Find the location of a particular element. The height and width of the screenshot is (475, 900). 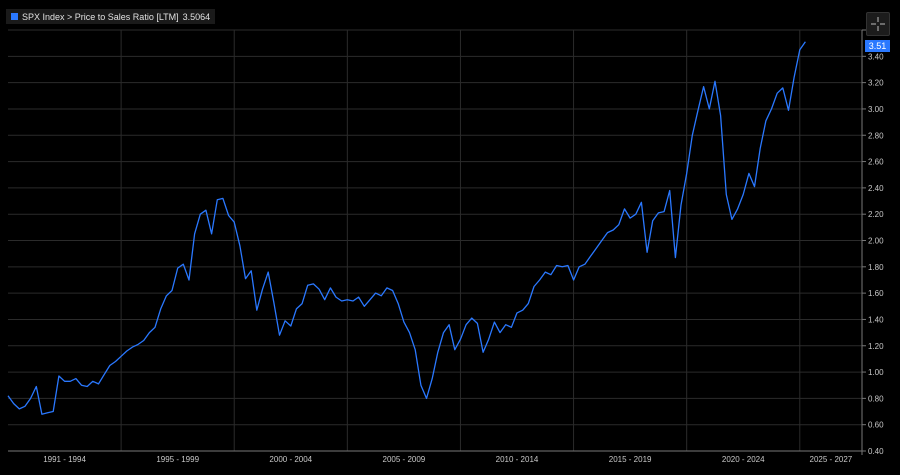

crosshair-button is located at coordinates (878, 24).